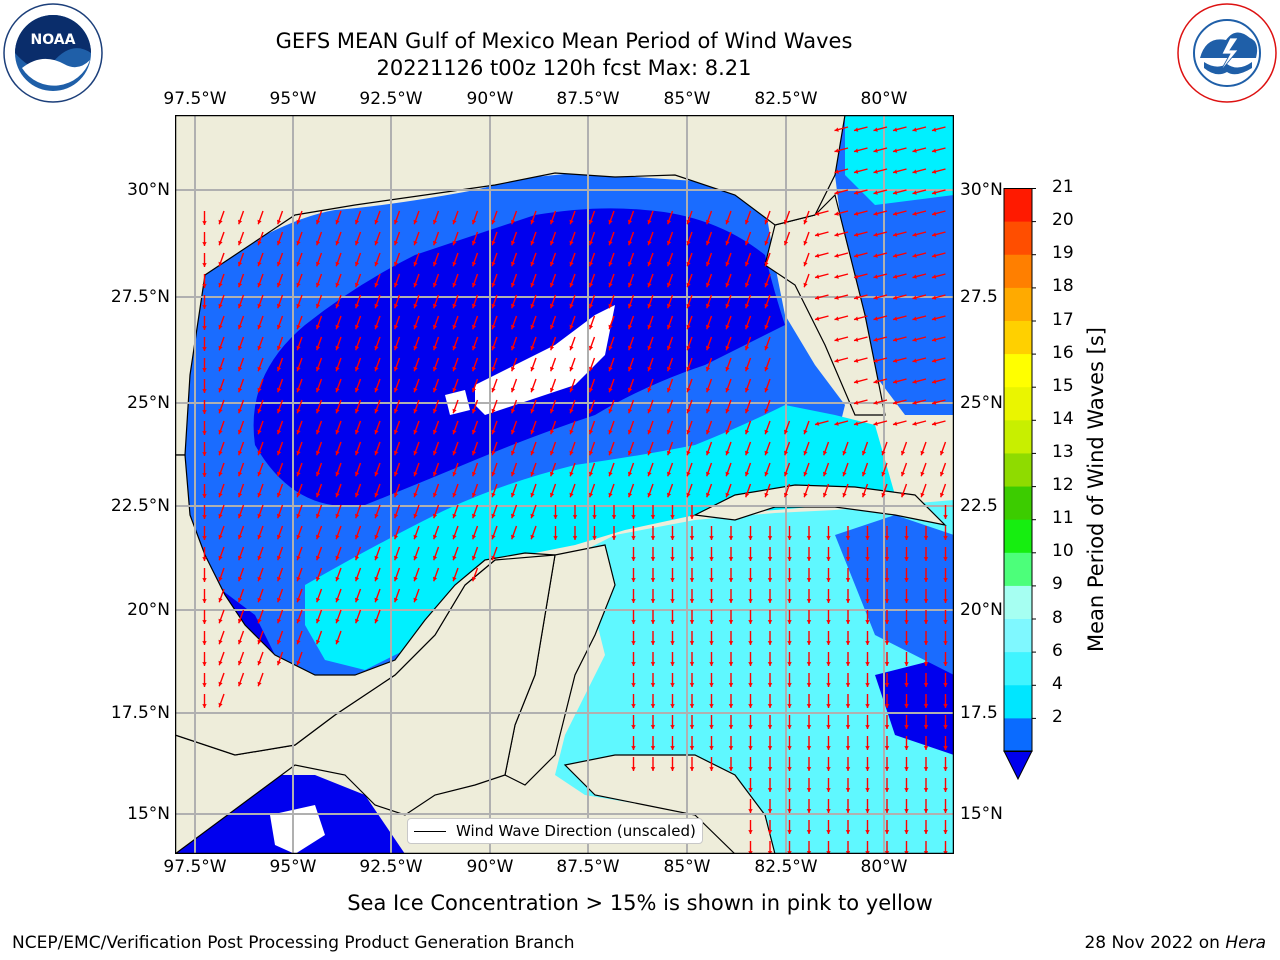  I want to click on lat-label-left: 17.5°N, so click(140, 713).